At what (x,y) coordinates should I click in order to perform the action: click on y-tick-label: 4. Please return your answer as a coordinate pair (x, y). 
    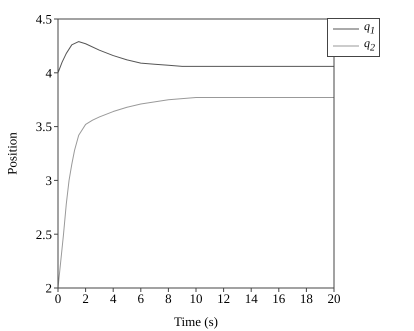
    Looking at the image, I should click on (49, 72).